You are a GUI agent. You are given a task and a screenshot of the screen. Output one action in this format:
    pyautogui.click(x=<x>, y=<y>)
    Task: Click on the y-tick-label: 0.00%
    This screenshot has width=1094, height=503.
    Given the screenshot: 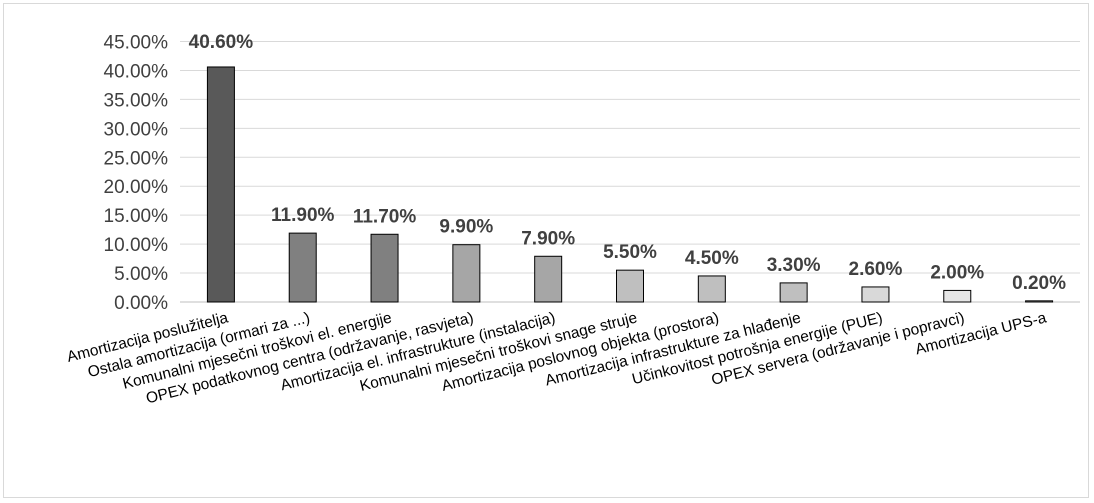 What is the action you would take?
    pyautogui.click(x=141, y=303)
    